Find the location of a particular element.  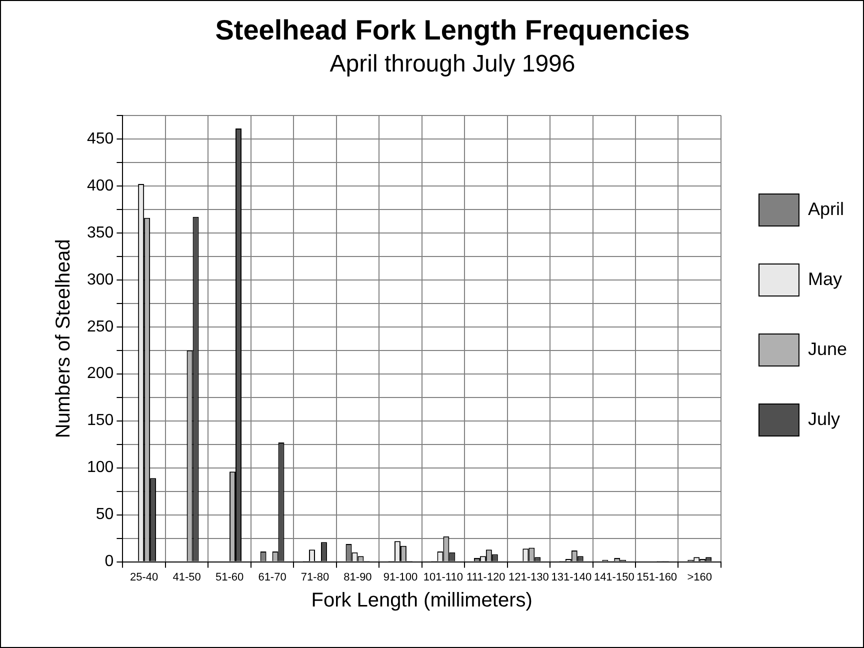

x-tick-label: 25-40 is located at coordinates (144, 577).